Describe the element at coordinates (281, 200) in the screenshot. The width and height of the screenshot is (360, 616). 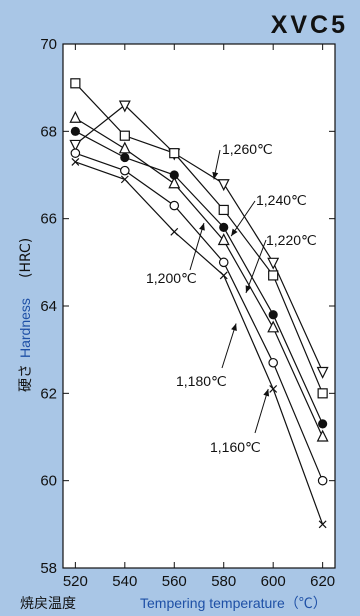
I see `series-label: 1,240℃` at that location.